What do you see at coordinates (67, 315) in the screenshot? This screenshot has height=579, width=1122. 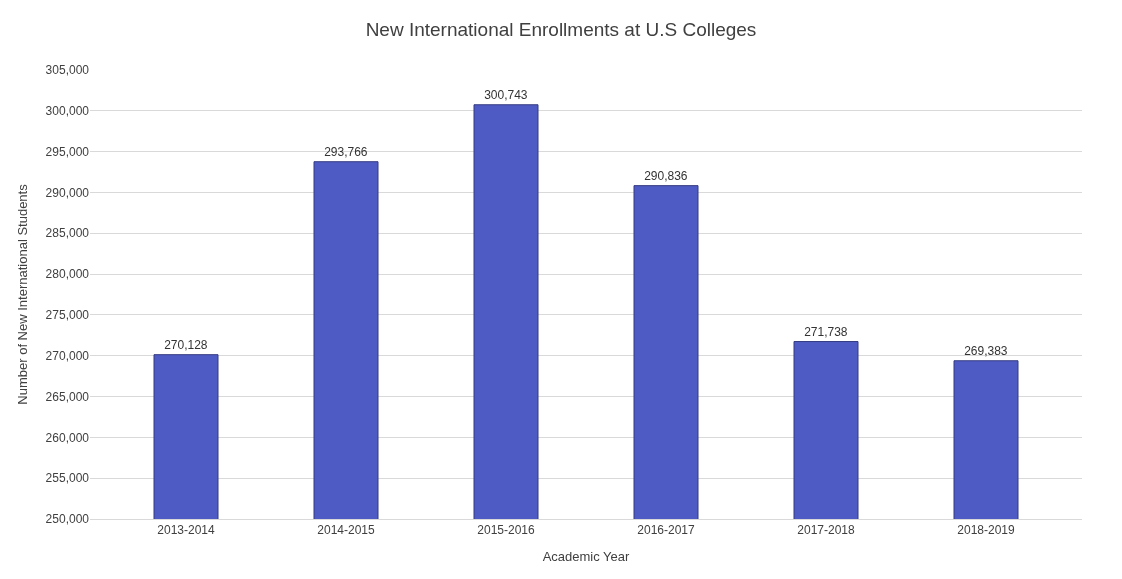 I see `y-tick-label: 275,000` at bounding box center [67, 315].